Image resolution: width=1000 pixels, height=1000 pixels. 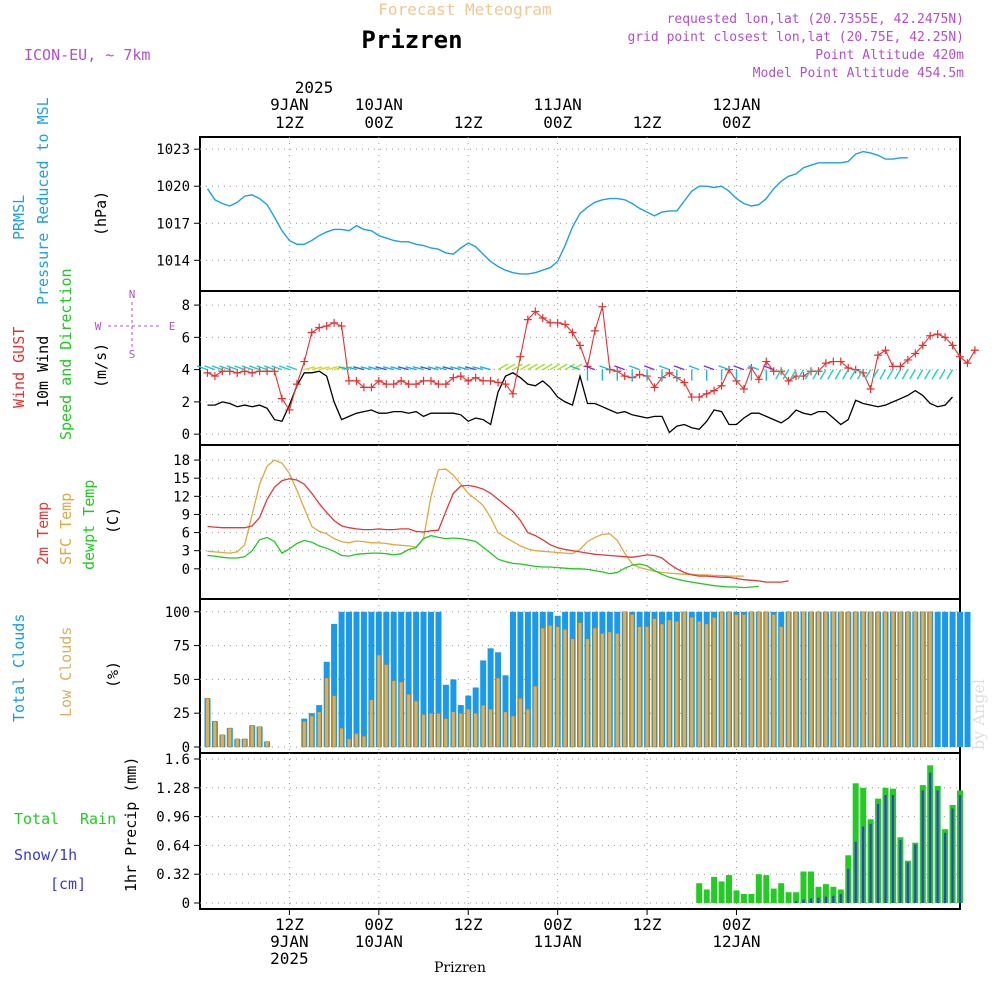 I want to click on clouds-ytick-label: 50, so click(x=181, y=680).